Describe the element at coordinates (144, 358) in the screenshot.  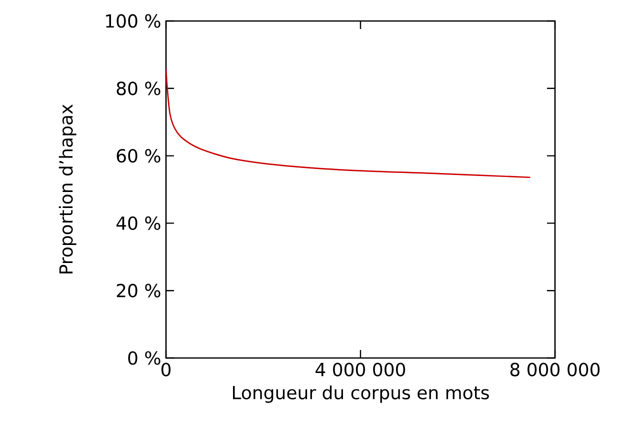
I see `y-tick-label: 0 %` at that location.